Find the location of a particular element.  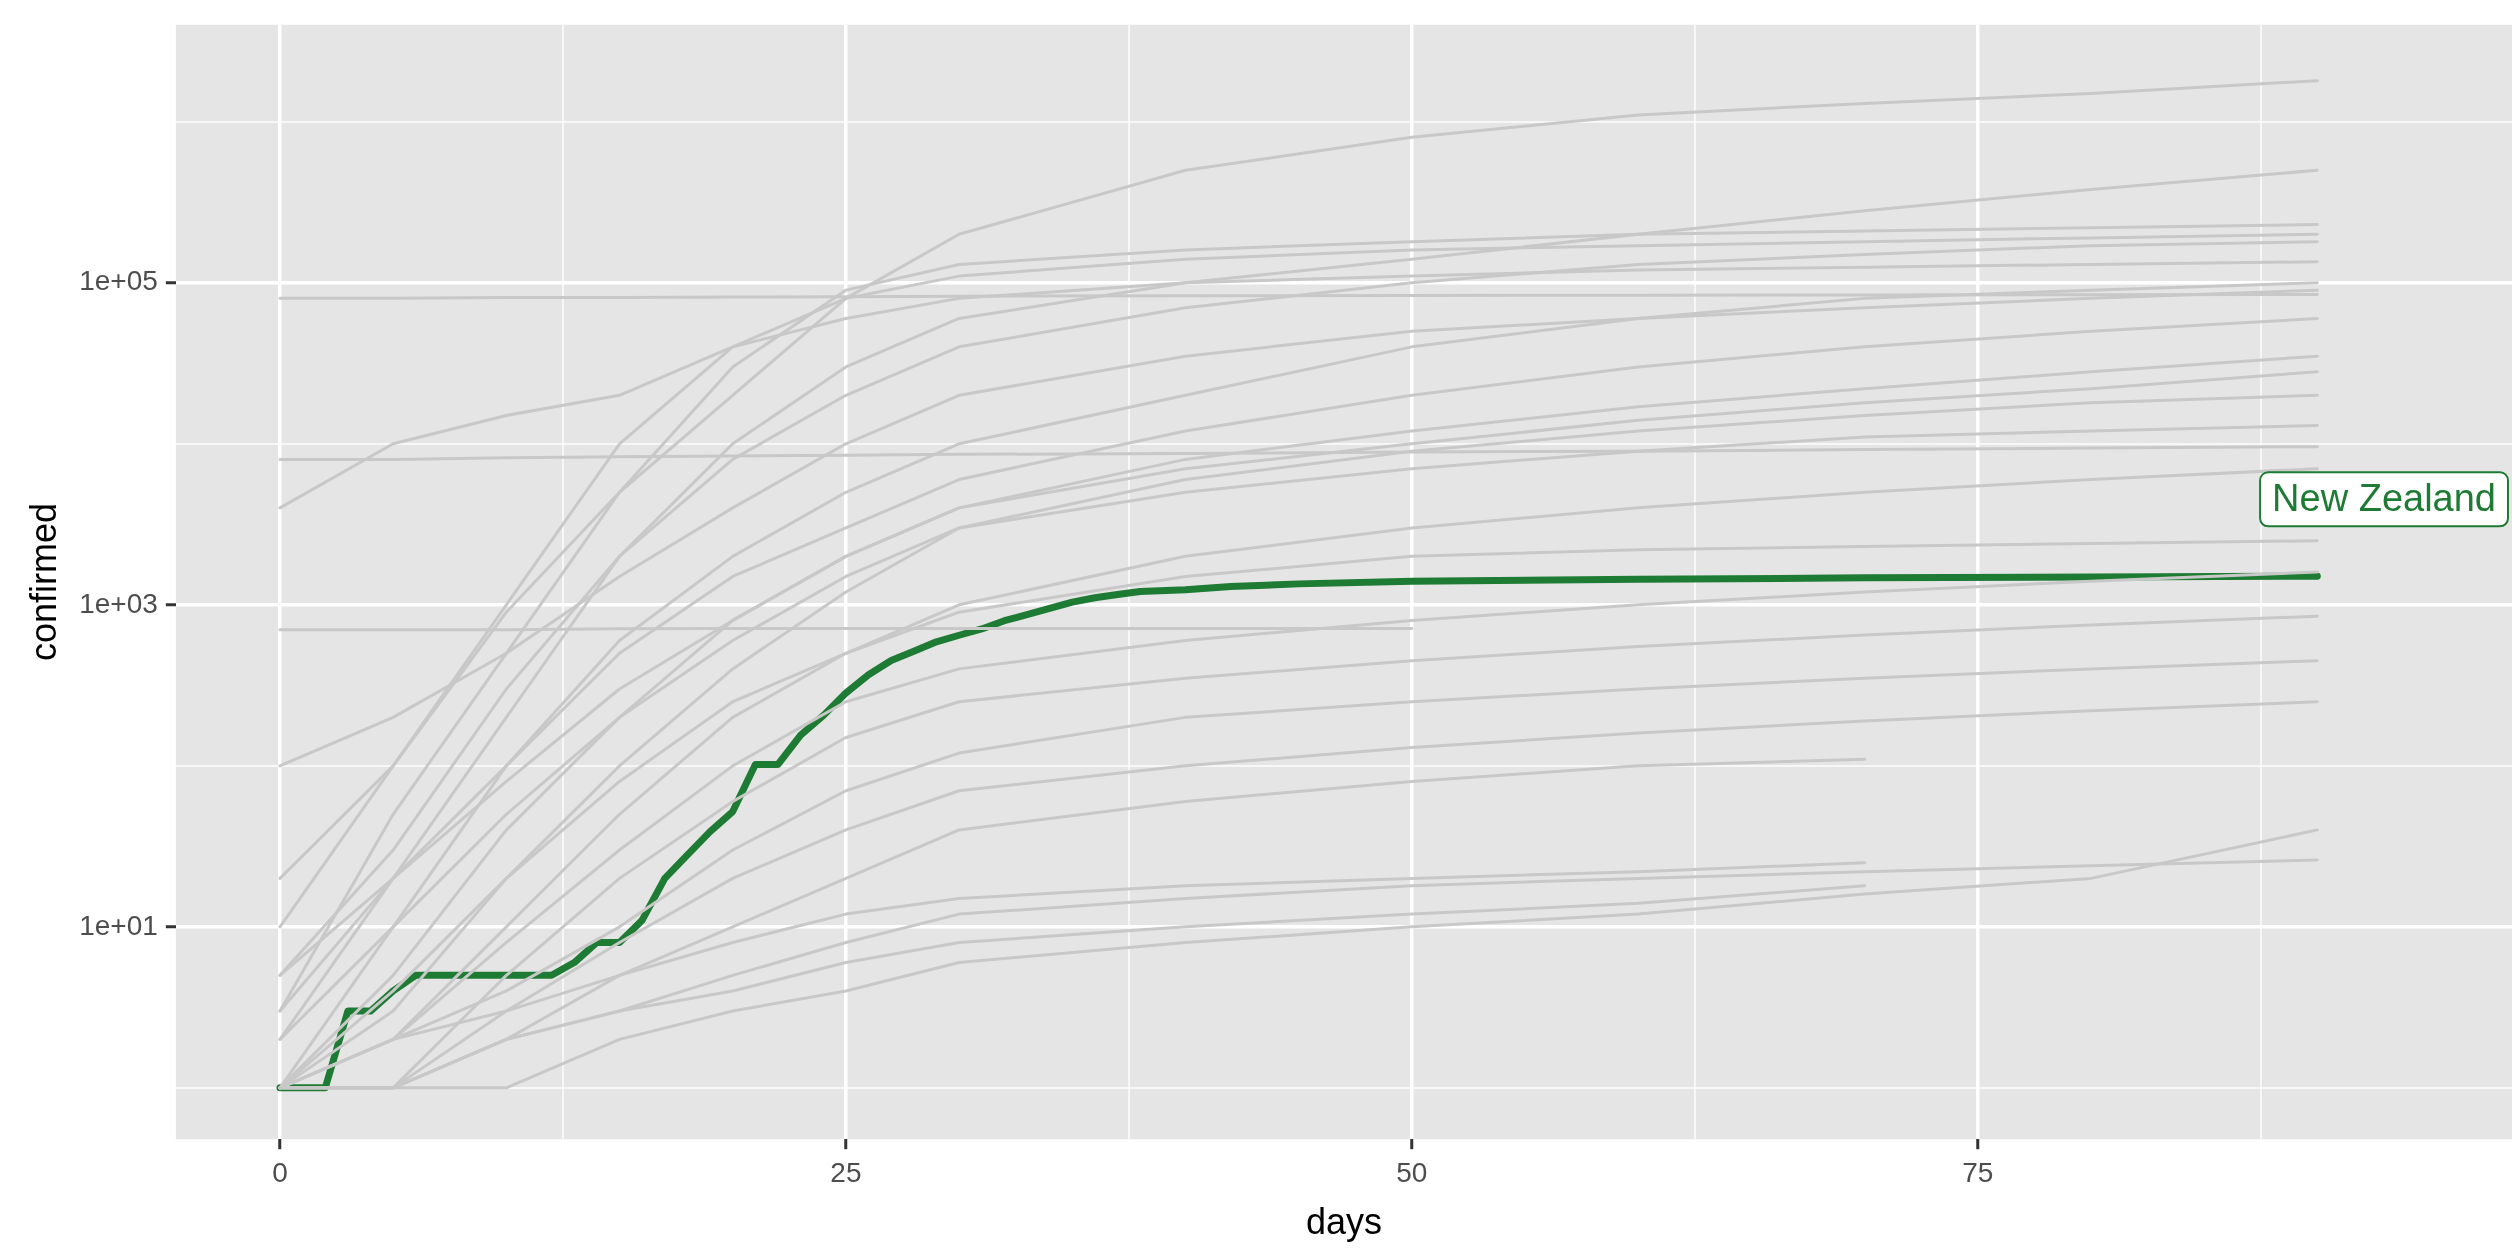

x-tick-label: 50 is located at coordinates (1412, 1172).